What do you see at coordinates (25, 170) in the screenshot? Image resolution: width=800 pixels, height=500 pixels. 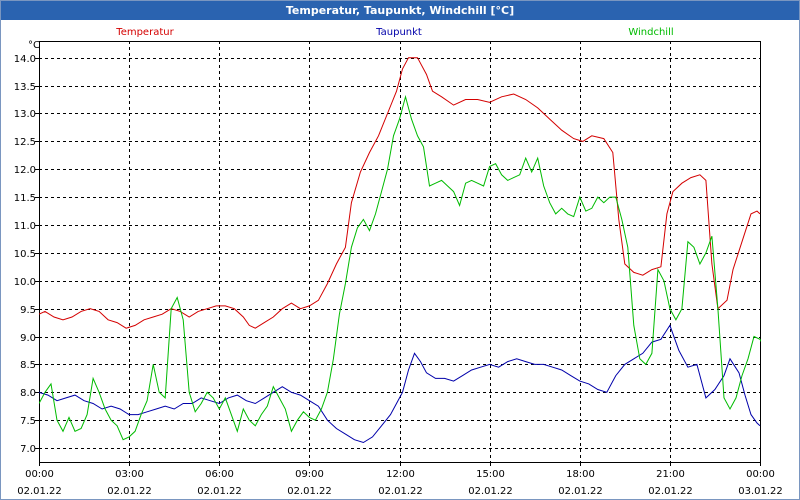 I see `y-tick-label: 12.0` at bounding box center [25, 170].